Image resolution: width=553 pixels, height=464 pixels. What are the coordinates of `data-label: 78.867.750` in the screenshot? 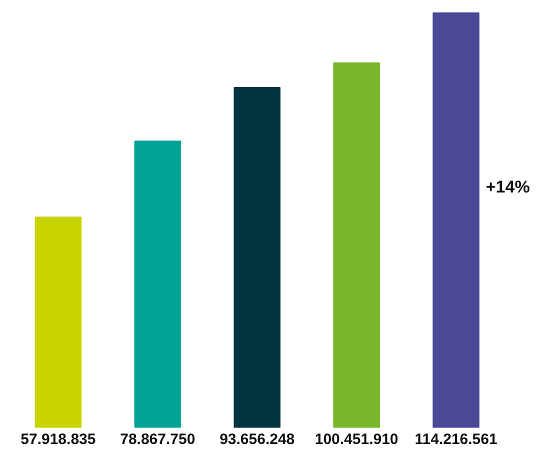 It's located at (158, 439).